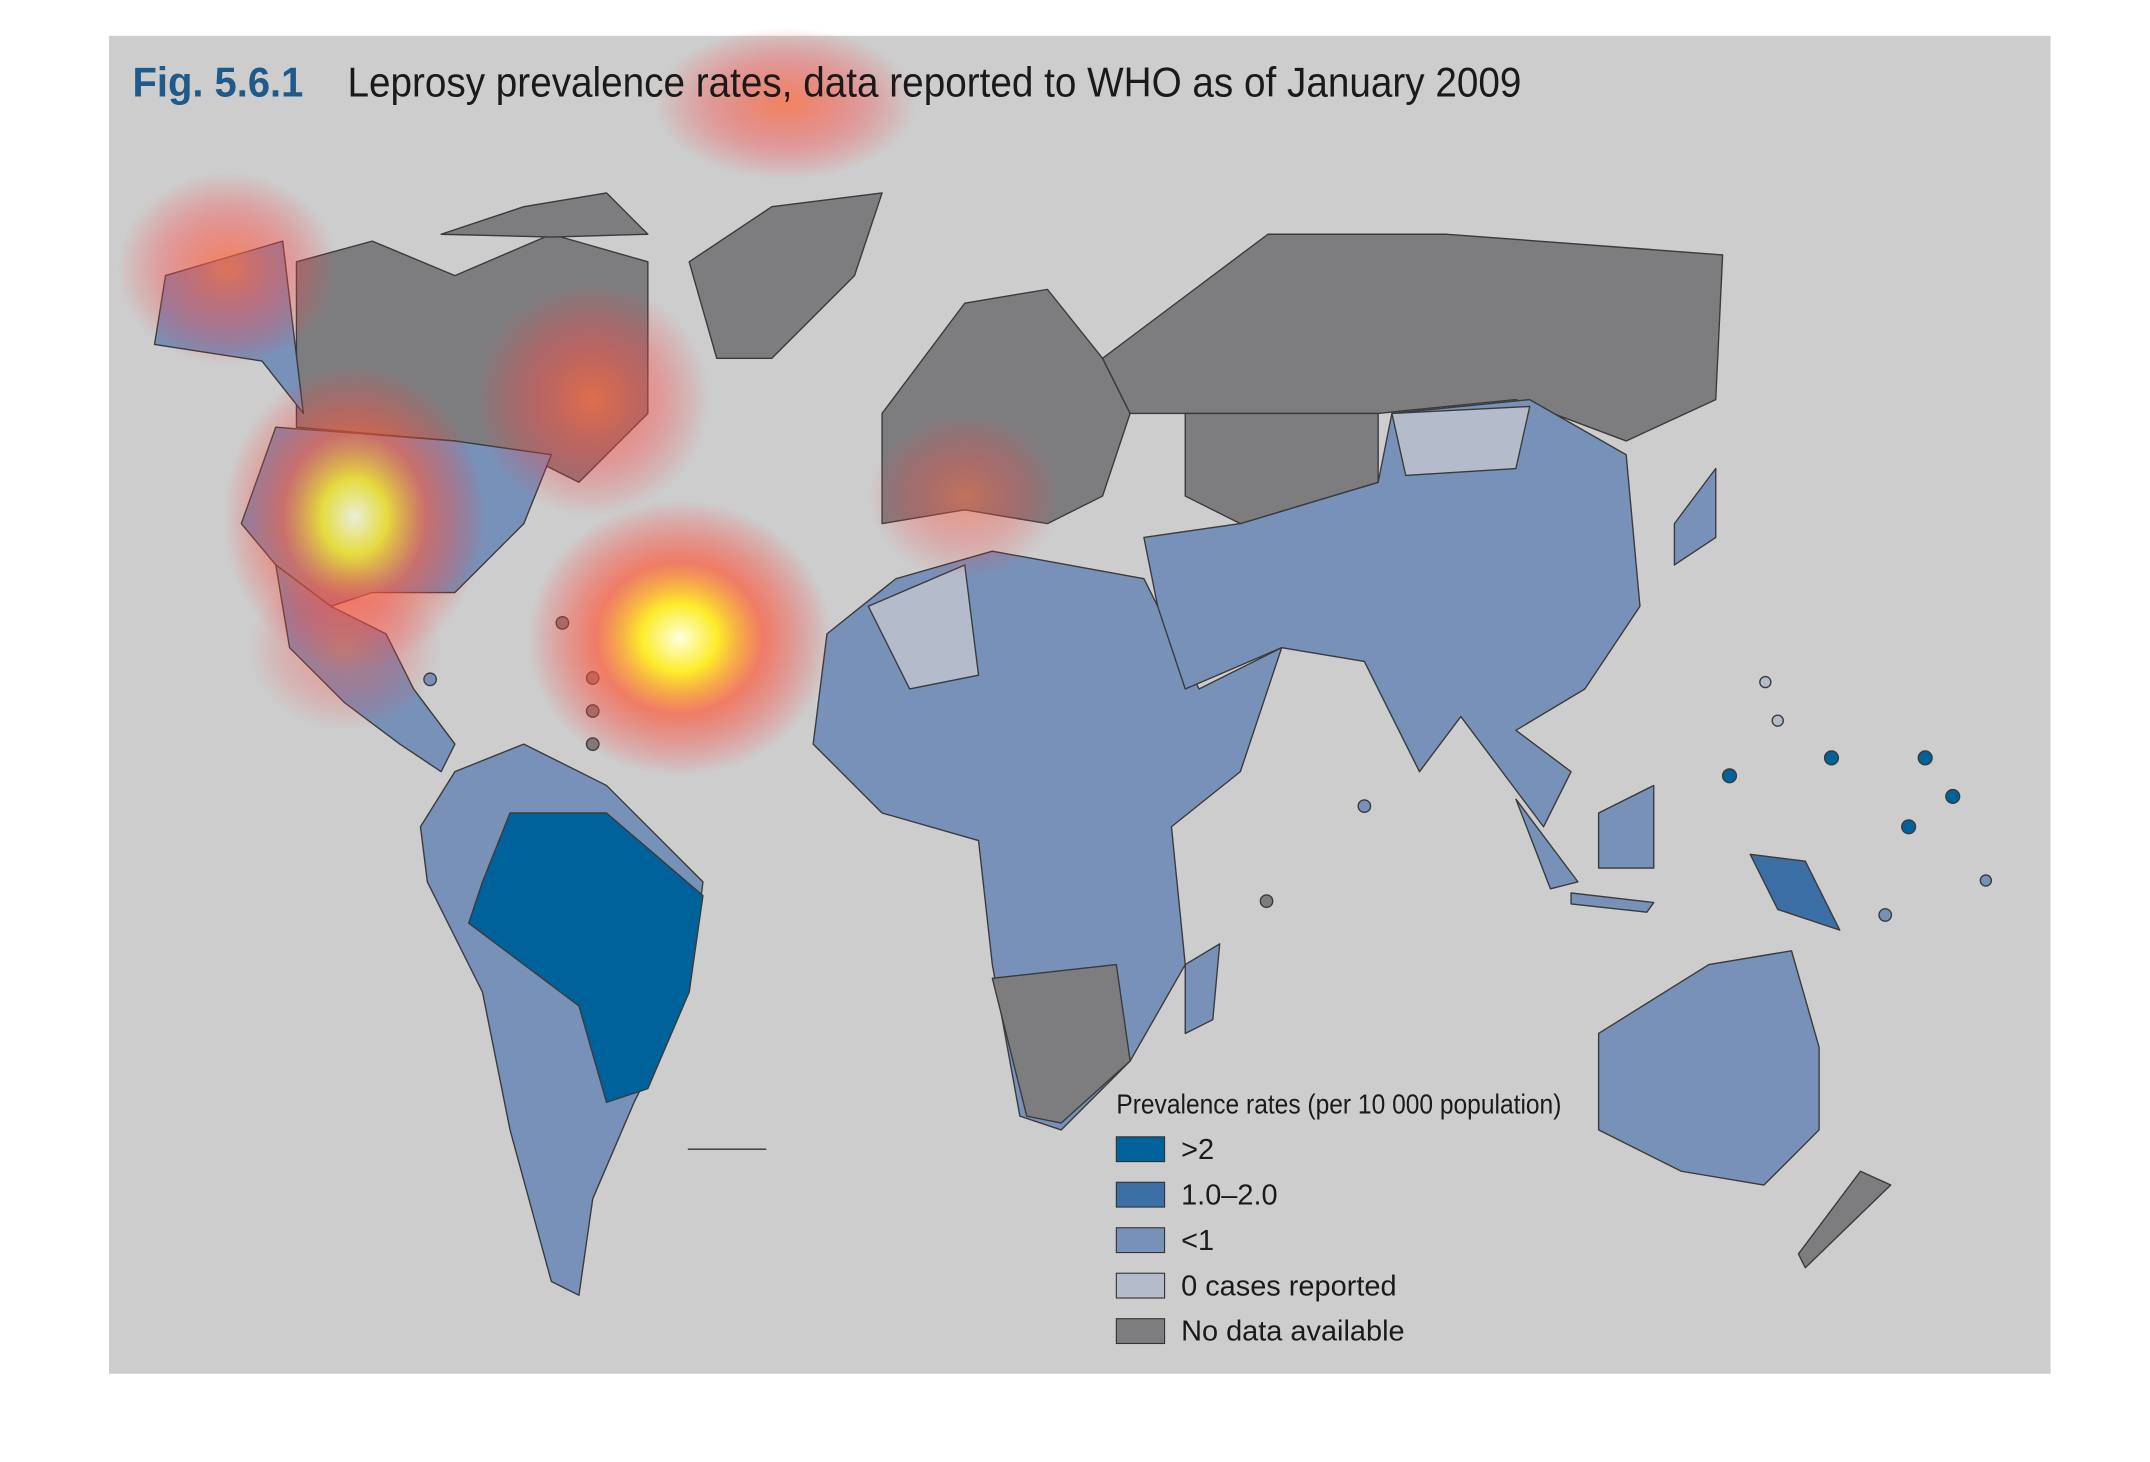  What do you see at coordinates (1281, 468) in the screenshot?
I see `central-asia` at bounding box center [1281, 468].